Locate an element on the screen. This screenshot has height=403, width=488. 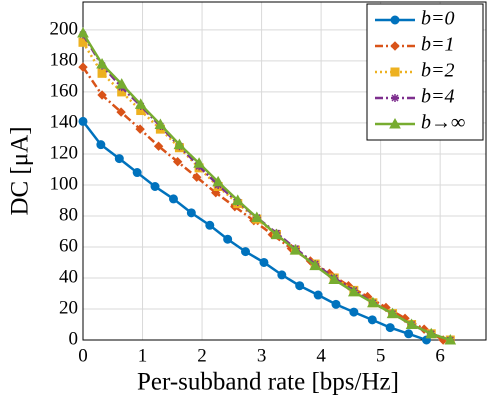
x-tick-label: 5 is located at coordinates (381, 355).